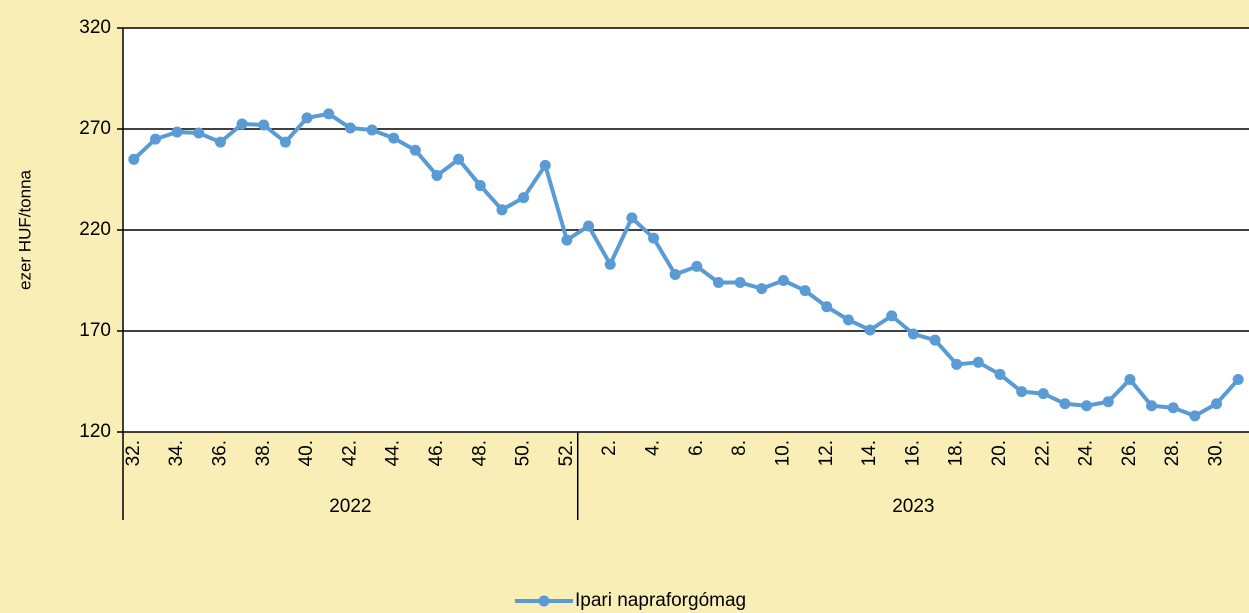 Image resolution: width=1249 pixels, height=613 pixels. Describe the element at coordinates (95, 27) in the screenshot. I see `y-tick-label: 320` at that location.